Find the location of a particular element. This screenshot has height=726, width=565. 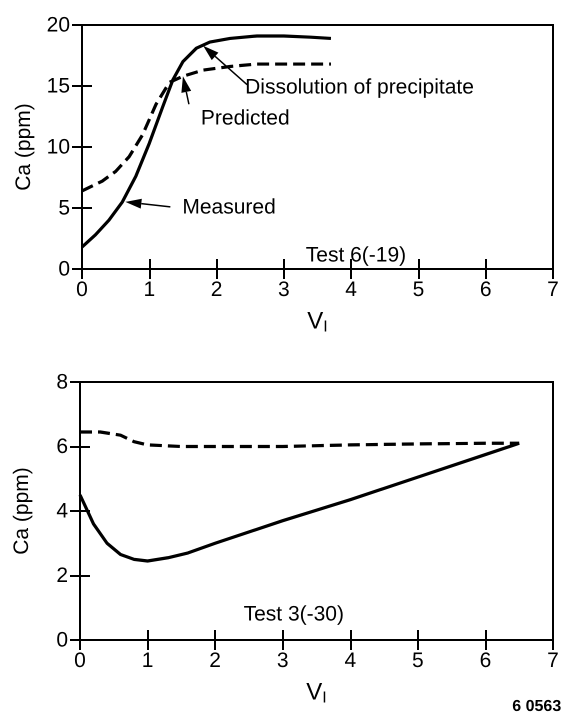

annotation: Dissolution of precipitate is located at coordinates (359, 87).